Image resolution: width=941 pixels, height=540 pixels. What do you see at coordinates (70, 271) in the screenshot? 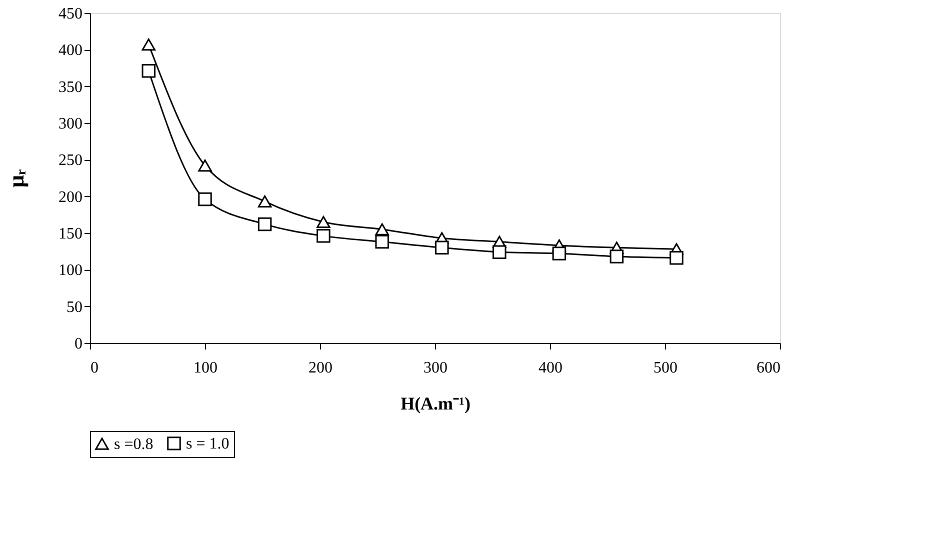
I see `y-tick-label: 100` at bounding box center [70, 271].